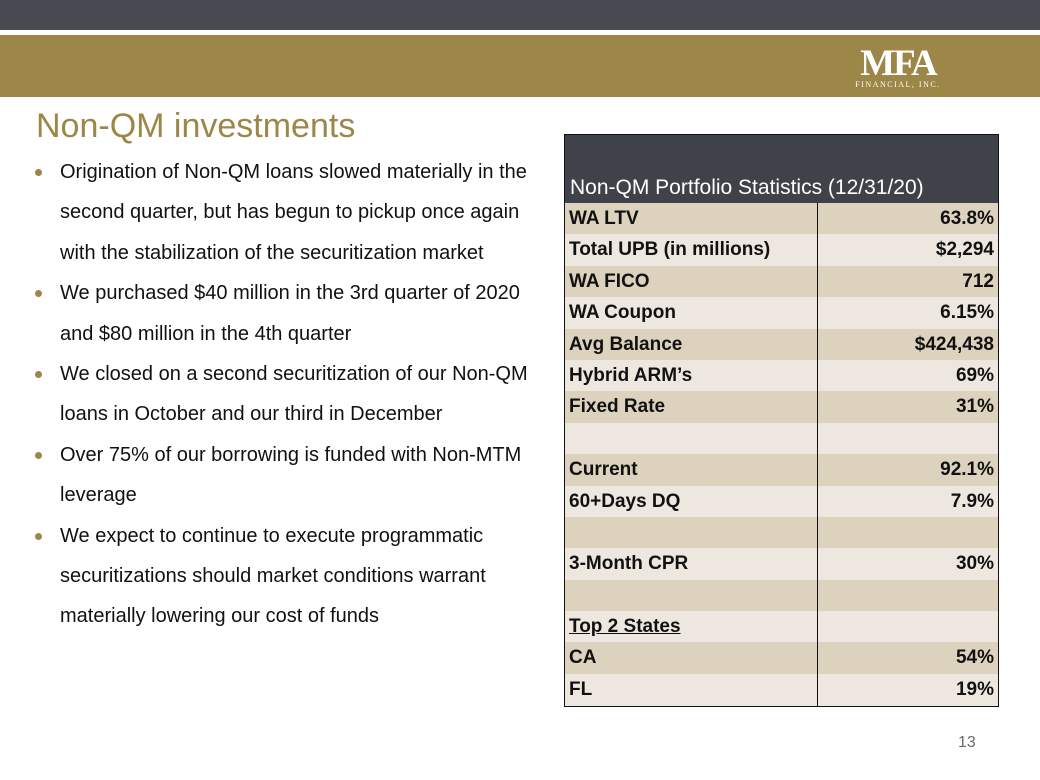 This screenshot has width=1040, height=780. I want to click on row-value: 54%, so click(974, 658).